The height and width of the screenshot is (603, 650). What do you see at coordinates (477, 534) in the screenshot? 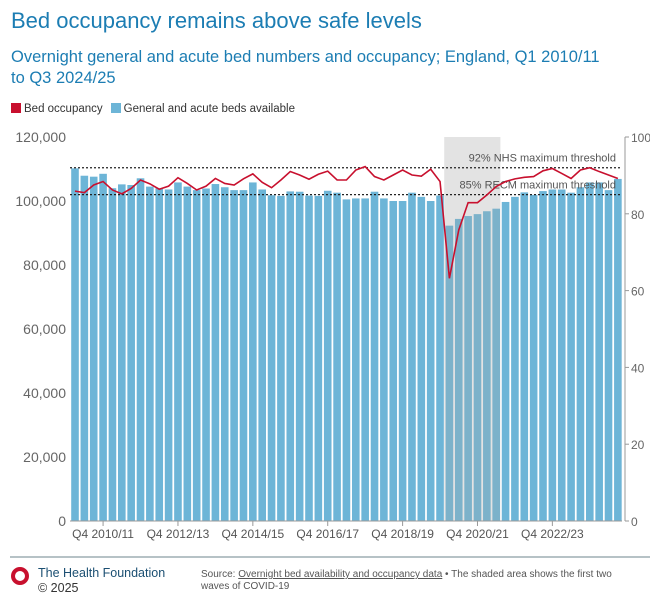
I see `x-tick-label: Q4 2020/21` at bounding box center [477, 534].